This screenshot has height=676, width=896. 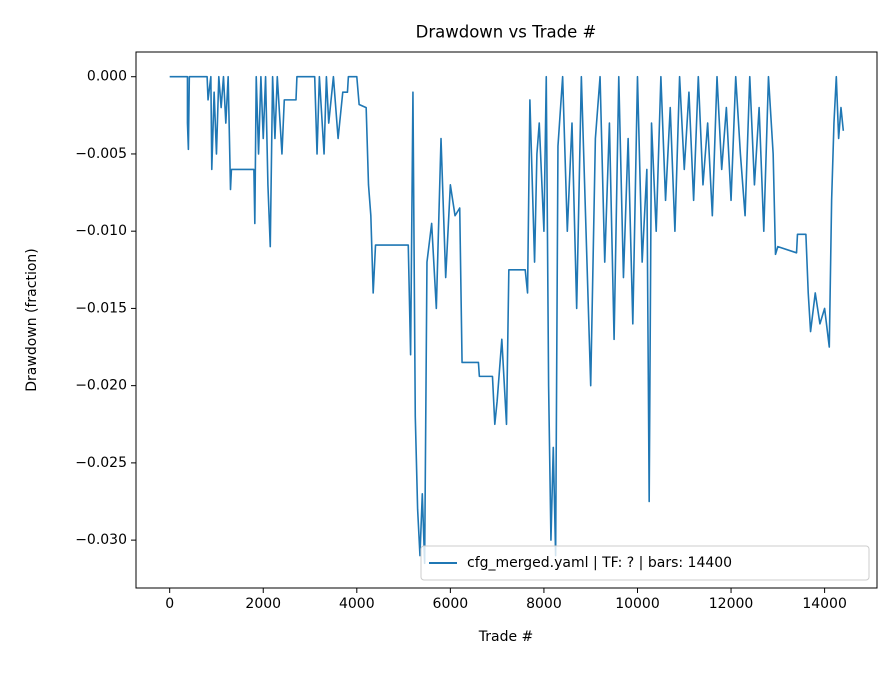 What do you see at coordinates (101, 154) in the screenshot?
I see `y-tick-label: −0.005` at bounding box center [101, 154].